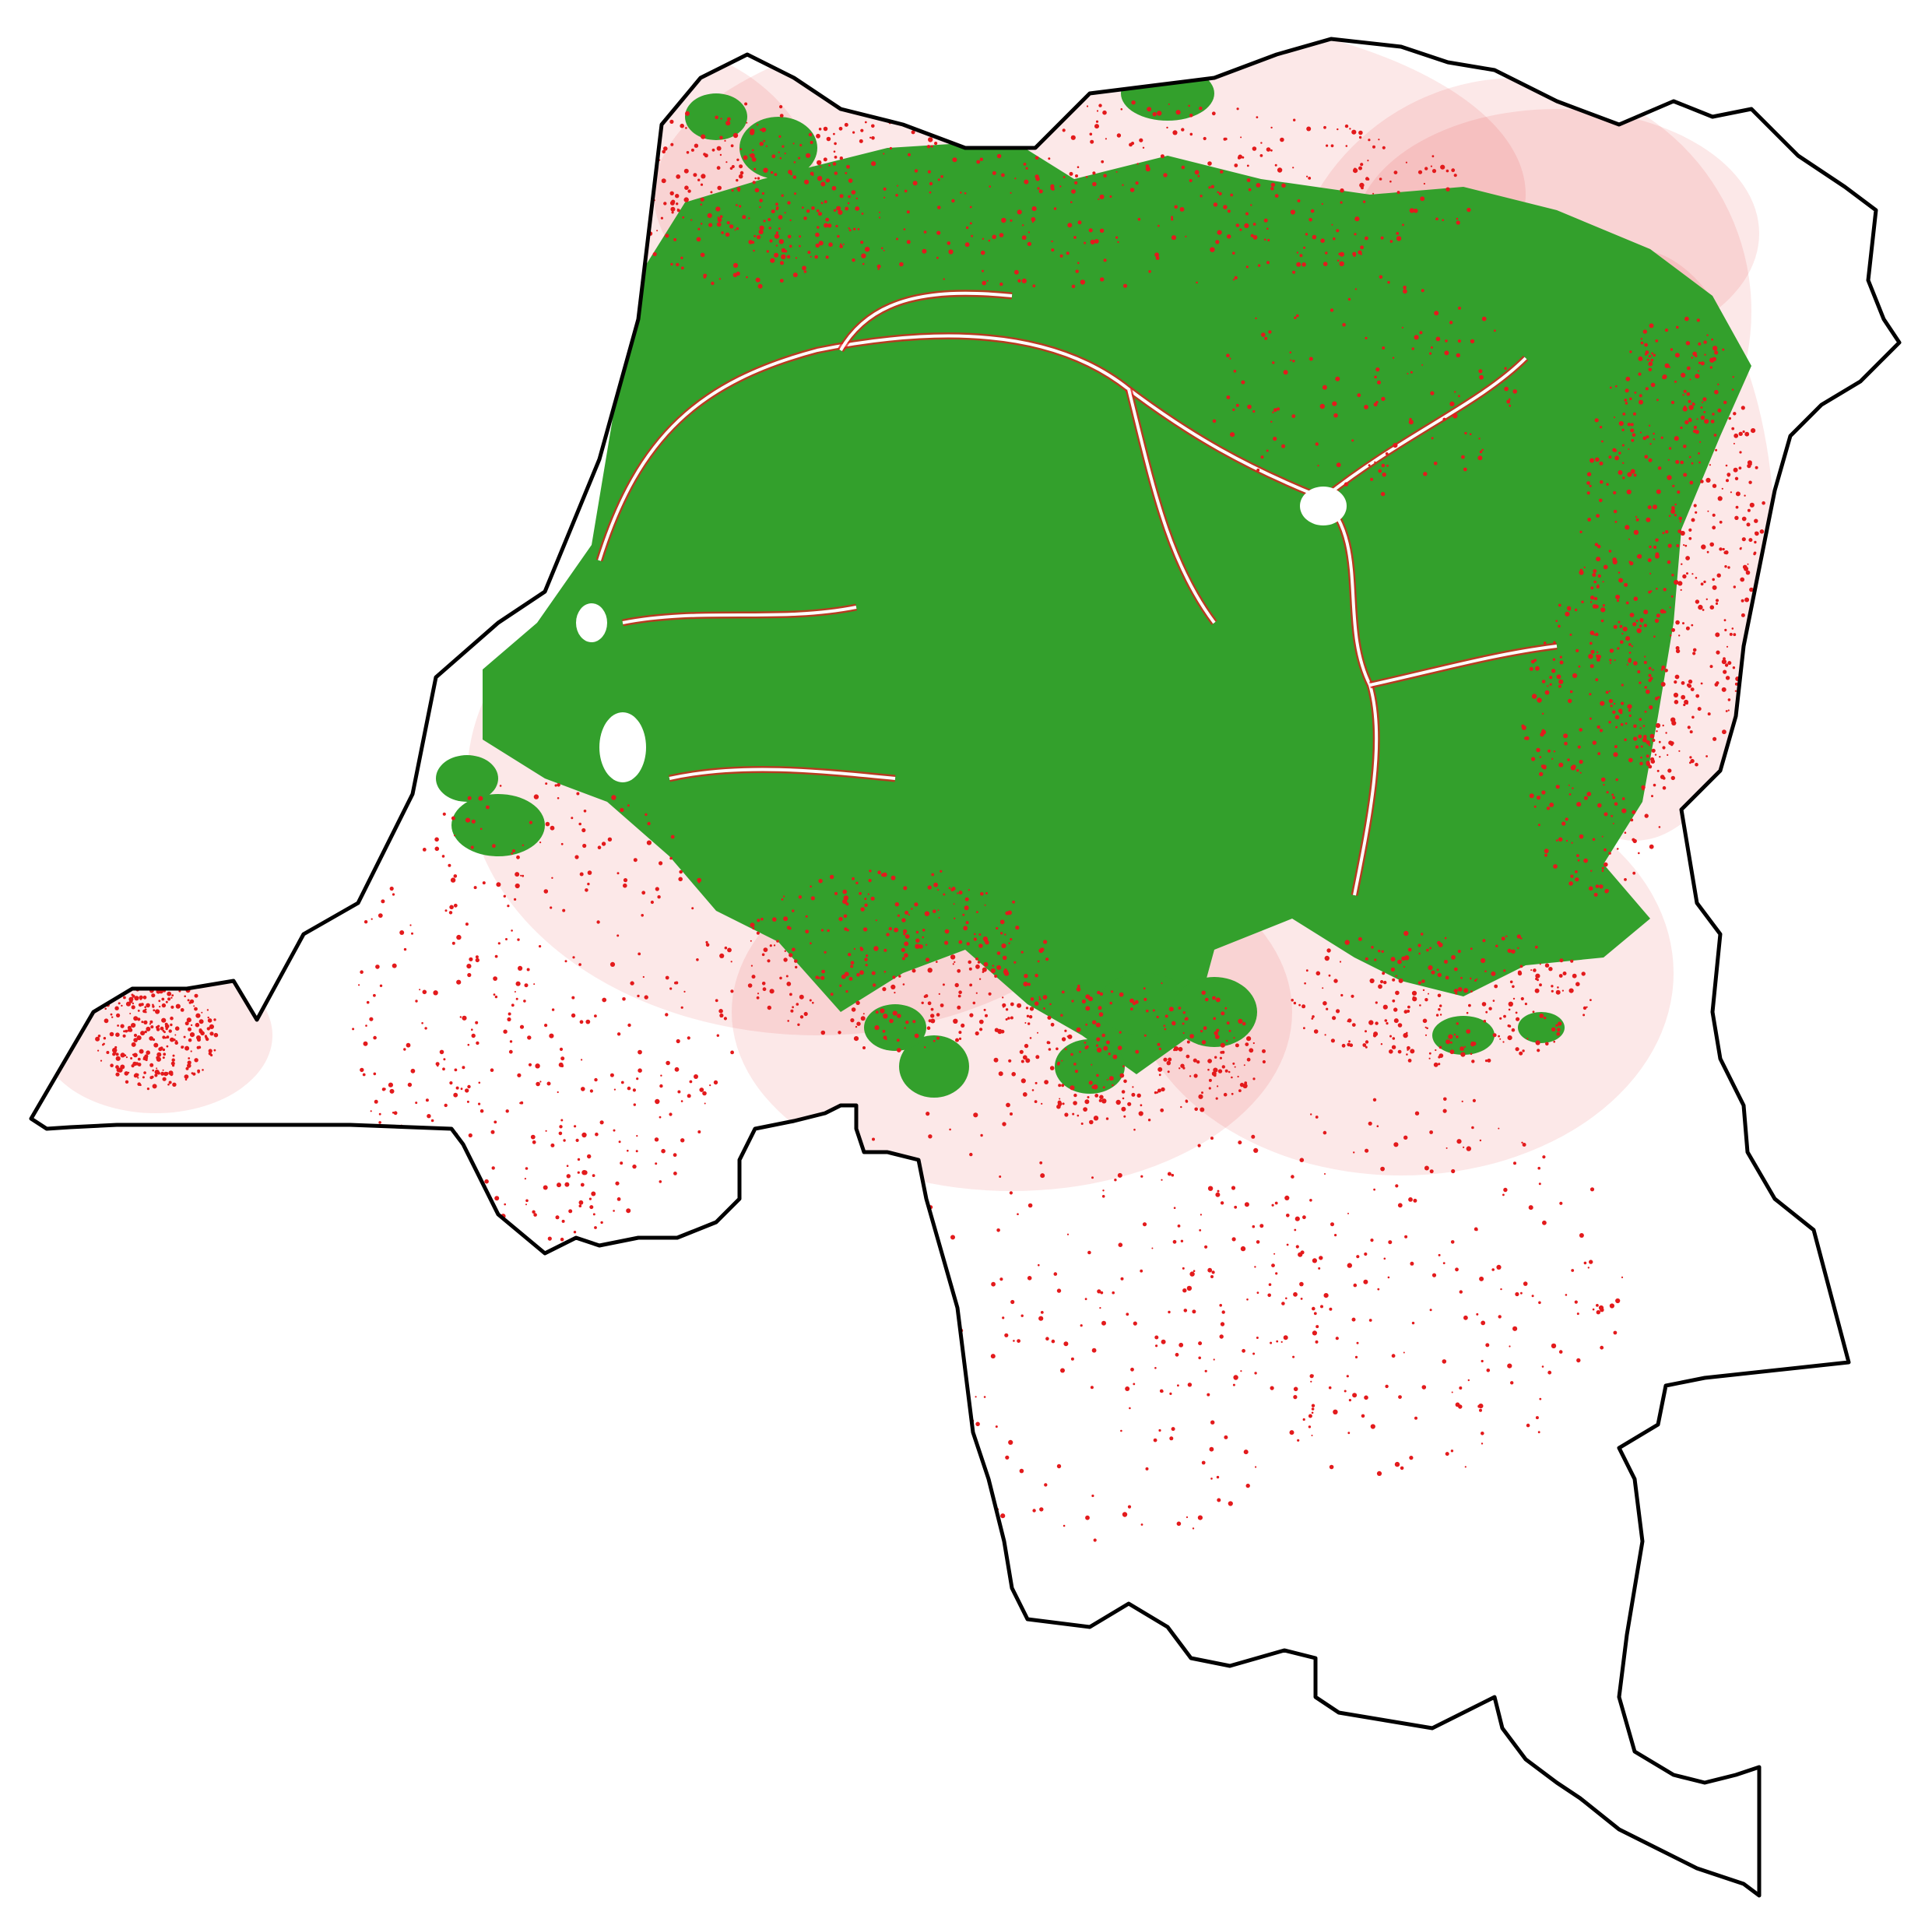 This screenshot has height=1908, width=1932. Describe the element at coordinates (591, 623) in the screenshot. I see `clearing` at that location.